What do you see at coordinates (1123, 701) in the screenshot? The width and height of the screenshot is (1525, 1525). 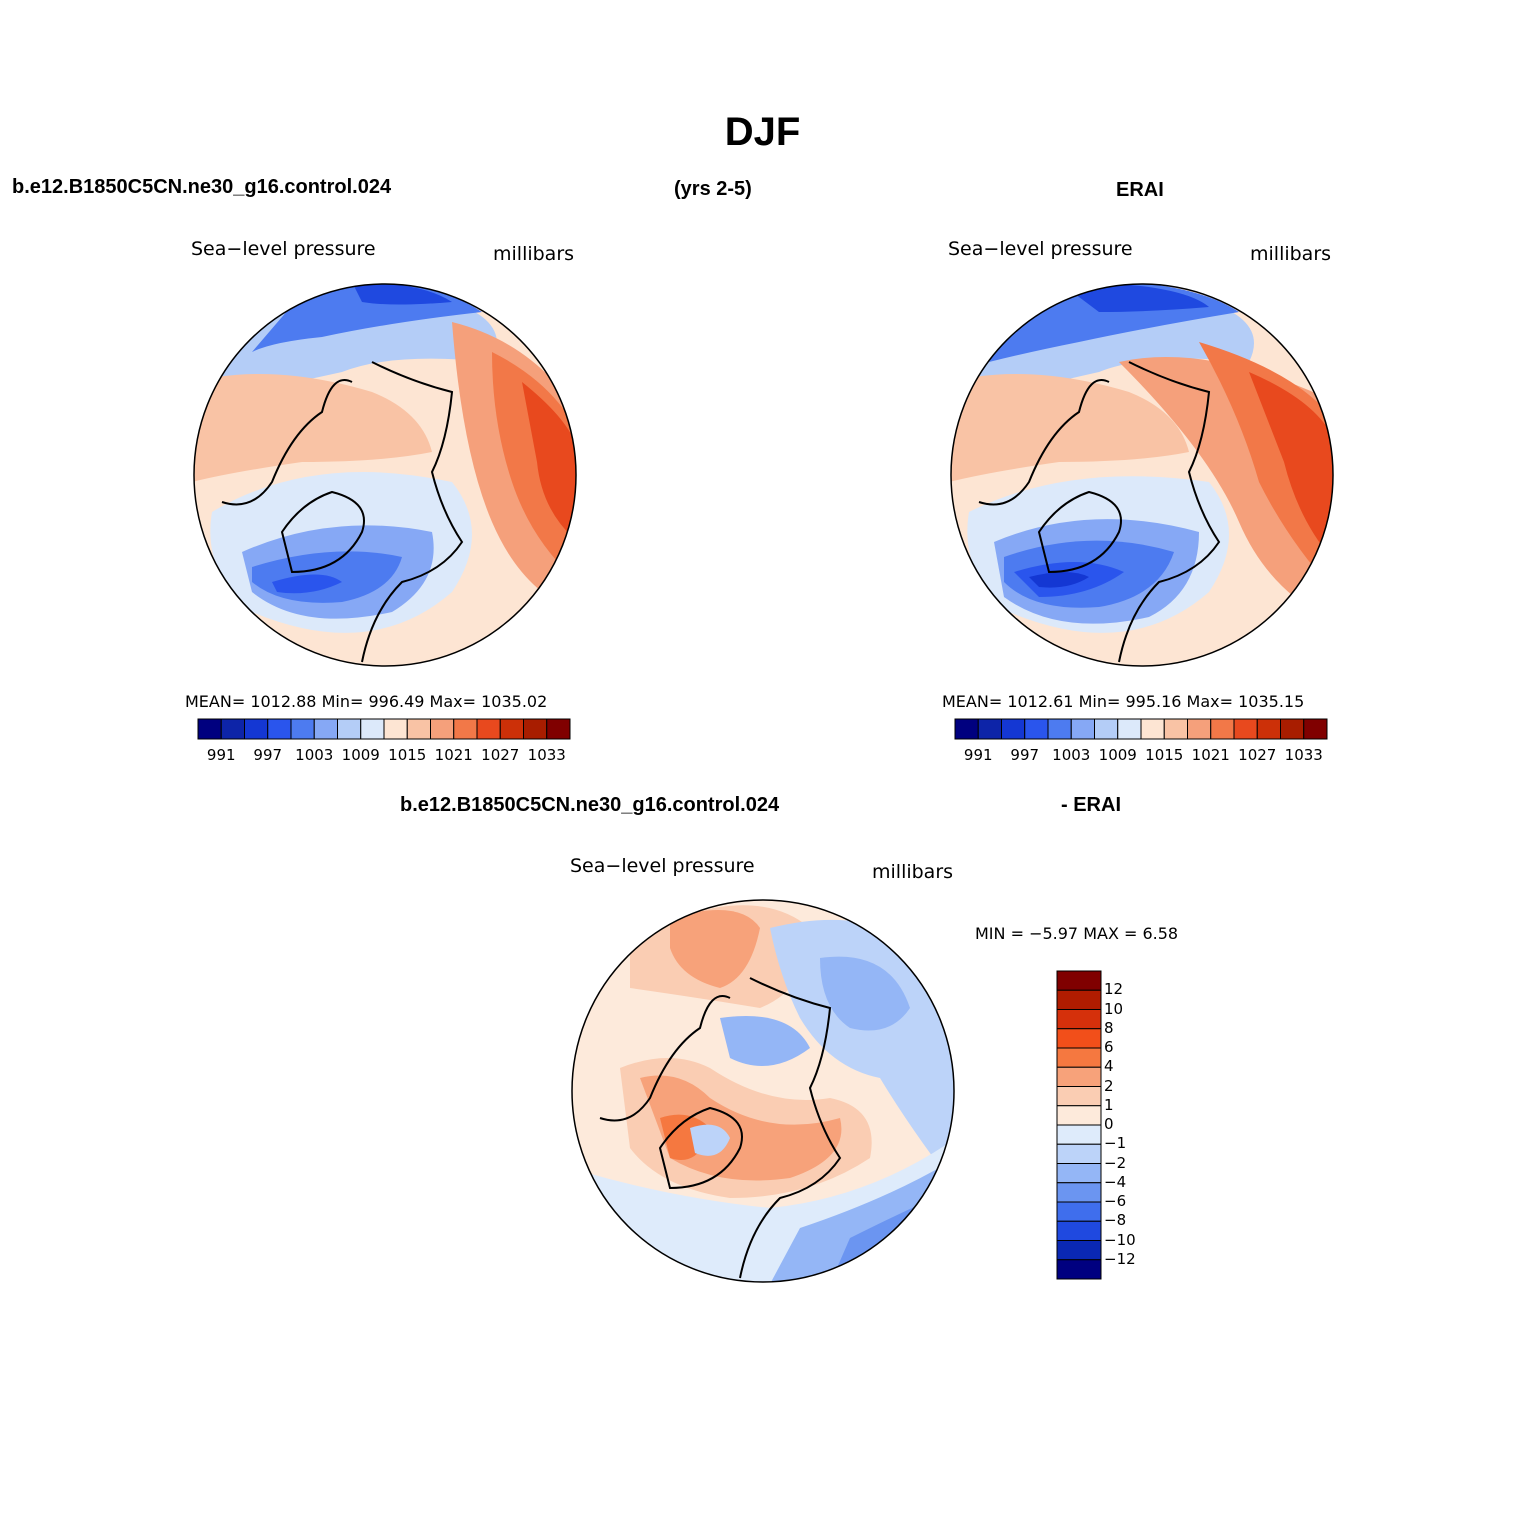 I see `panel2-stats-label: MEAN= 1012.61 Min= 995.16 Max= 1035.15` at bounding box center [1123, 701].